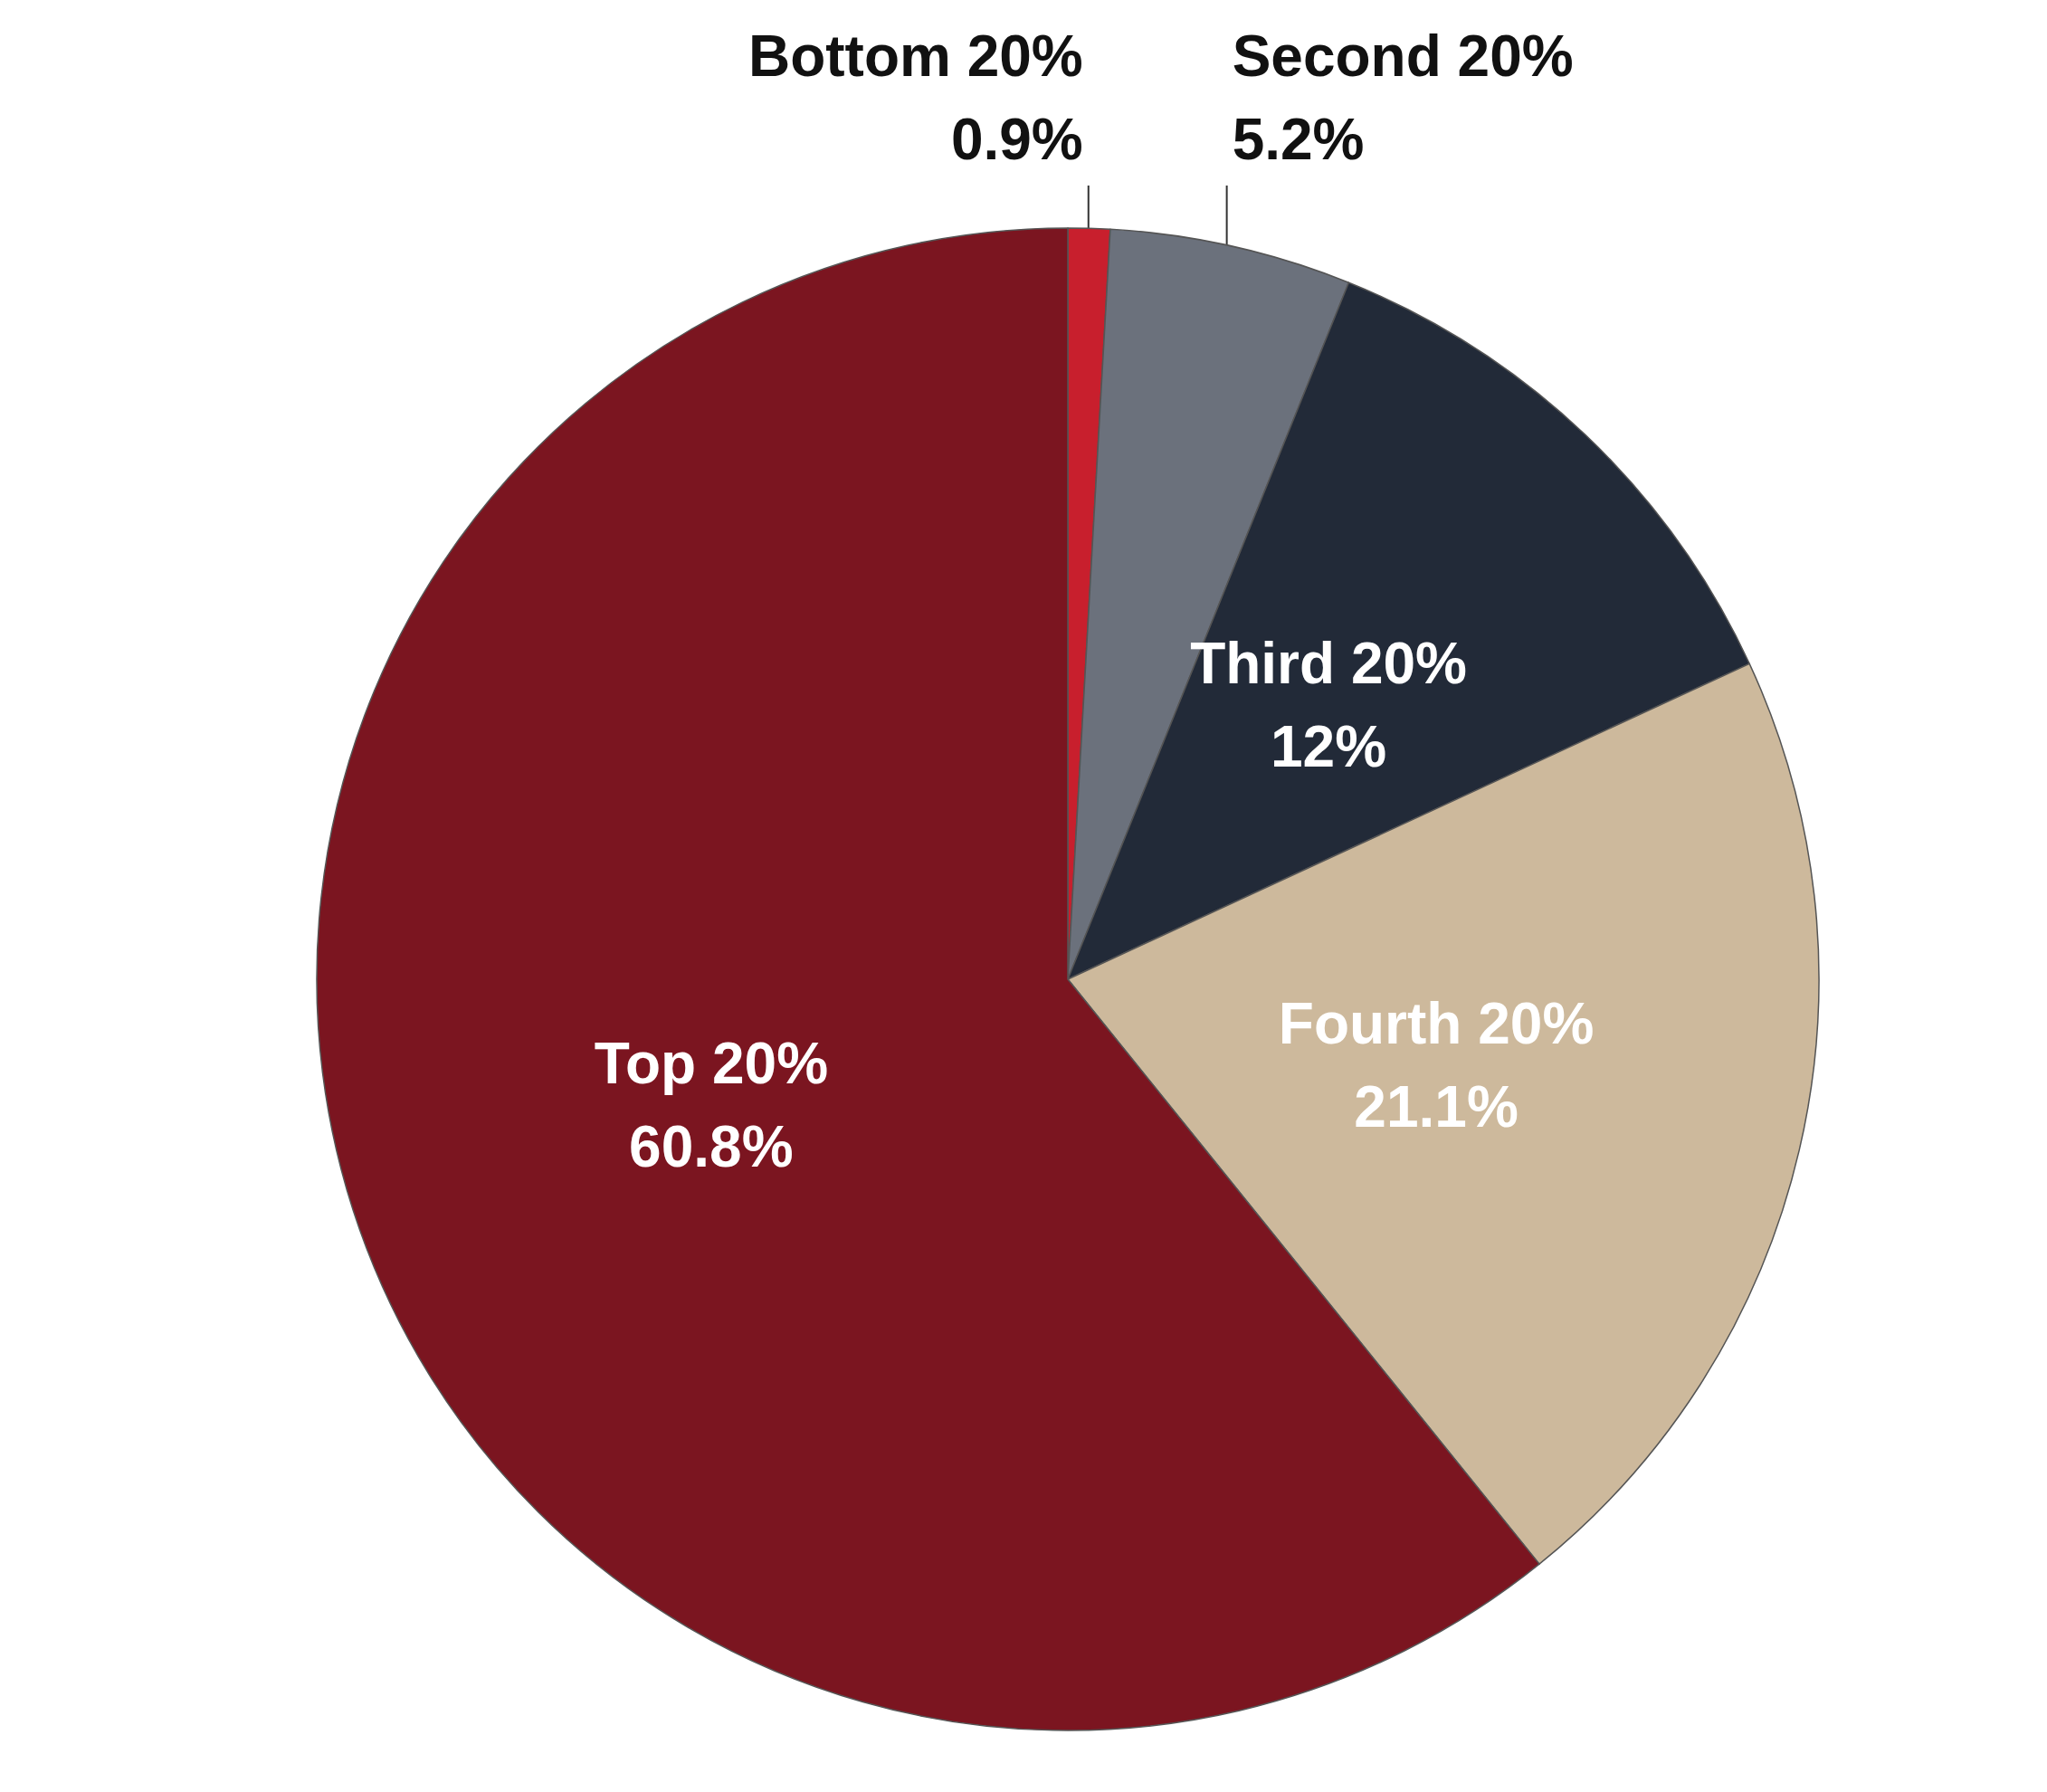 The height and width of the screenshot is (1792, 2047). What do you see at coordinates (1403, 56) in the screenshot?
I see `slice-label: Second 20%` at bounding box center [1403, 56].